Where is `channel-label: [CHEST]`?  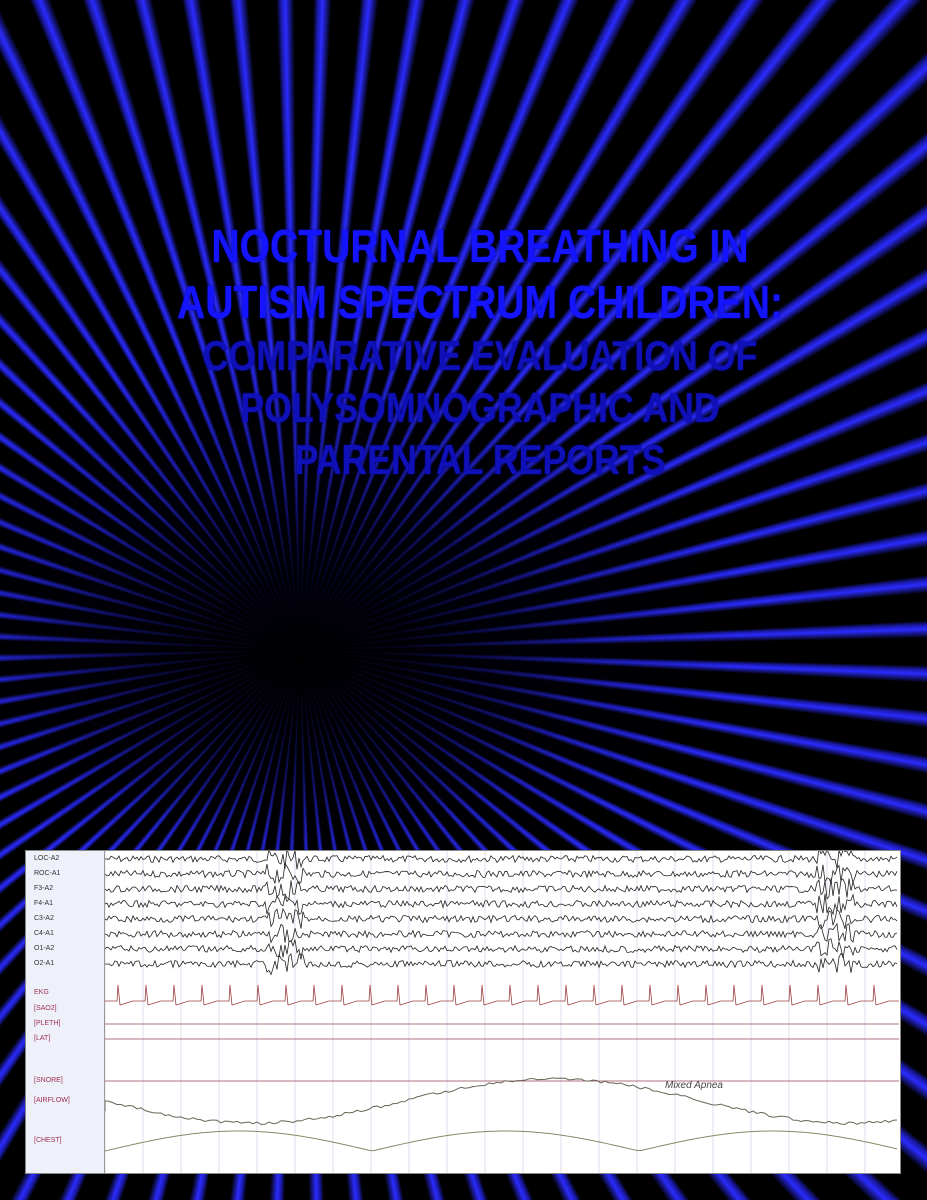
channel-label: [CHEST] is located at coordinates (48, 1140).